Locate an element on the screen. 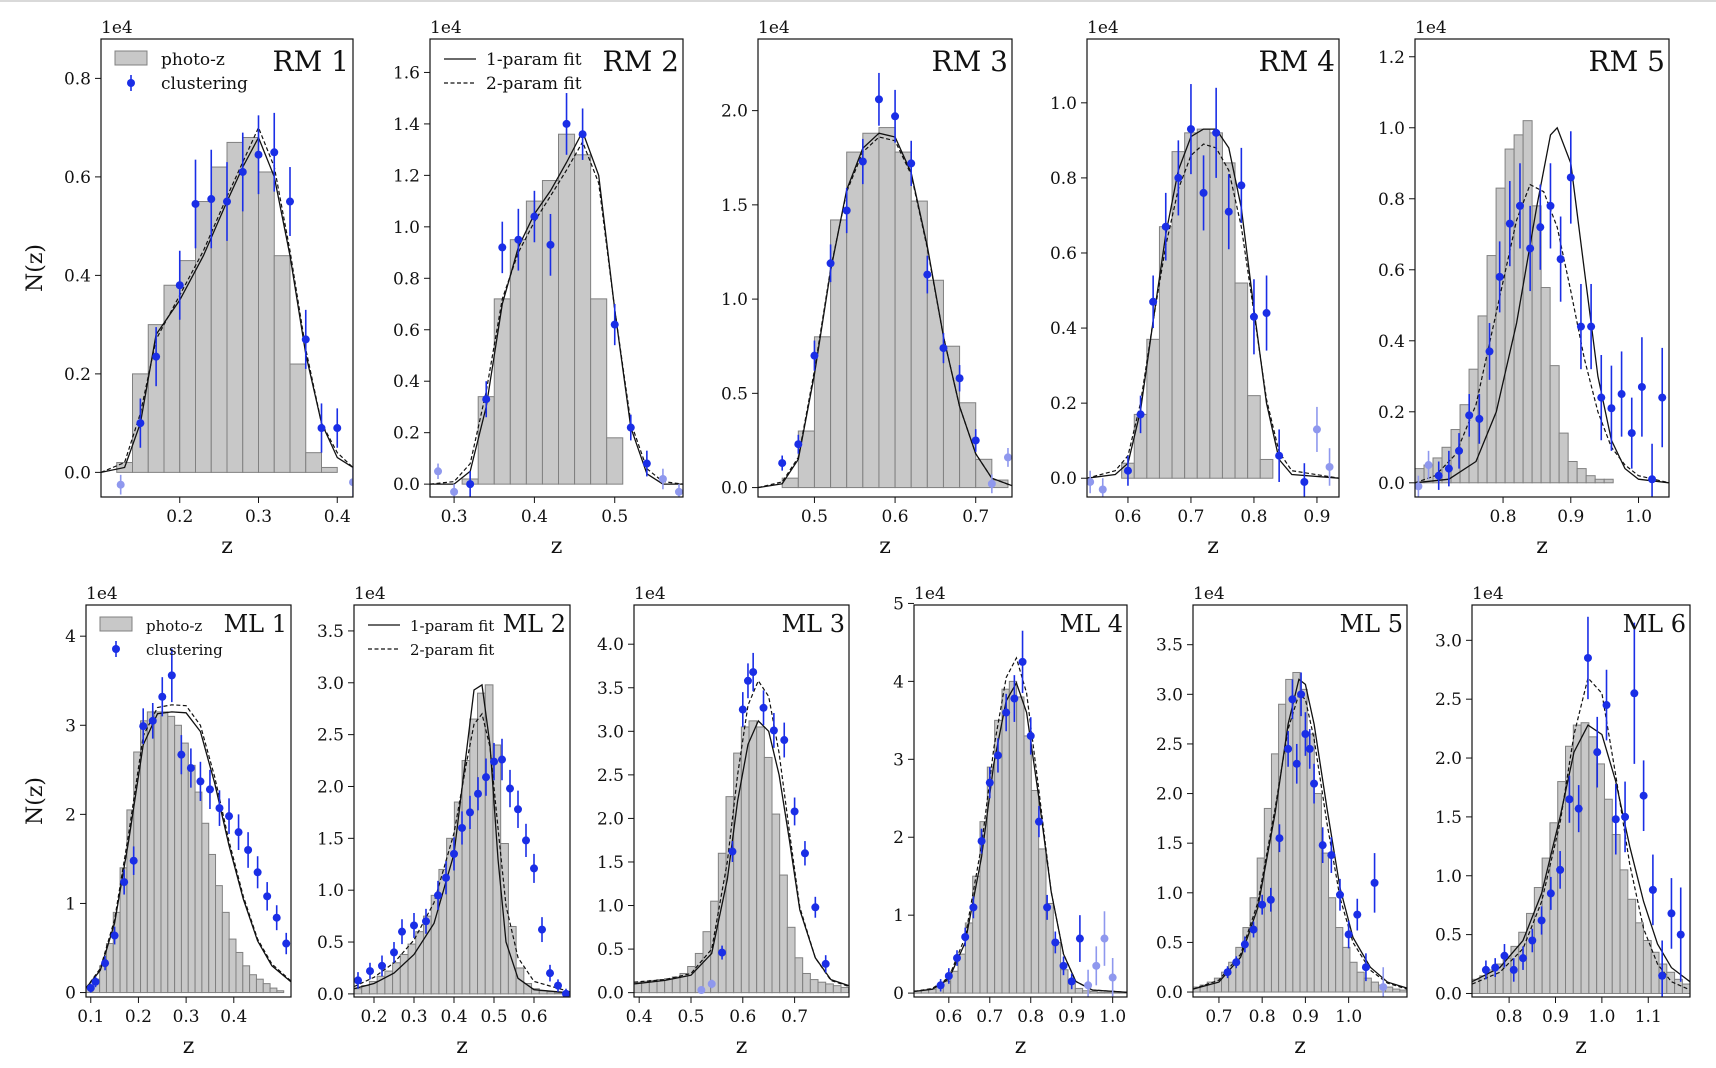  chart-panel: 0.6 0.7 0.8 0.9 0.0 0.2 0.4 0.6 0.8 1.0 1e4 z RM 4 is located at coordinates (1195, 288).